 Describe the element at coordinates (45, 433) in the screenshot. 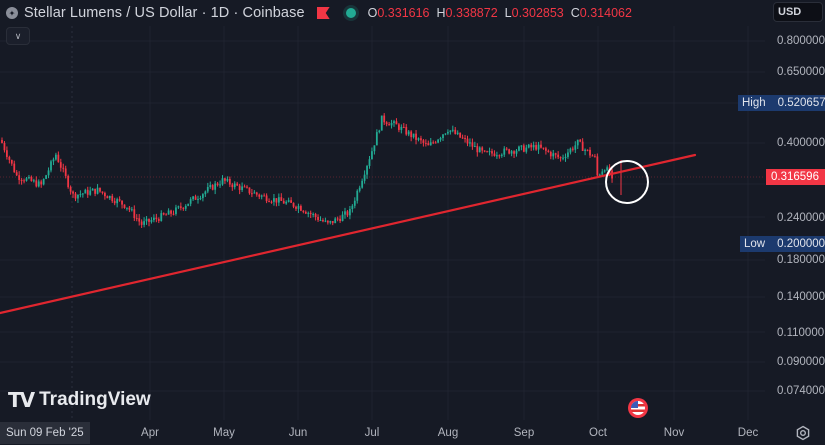

I see `crosshair-date-label: Sun 09 Feb '25` at that location.